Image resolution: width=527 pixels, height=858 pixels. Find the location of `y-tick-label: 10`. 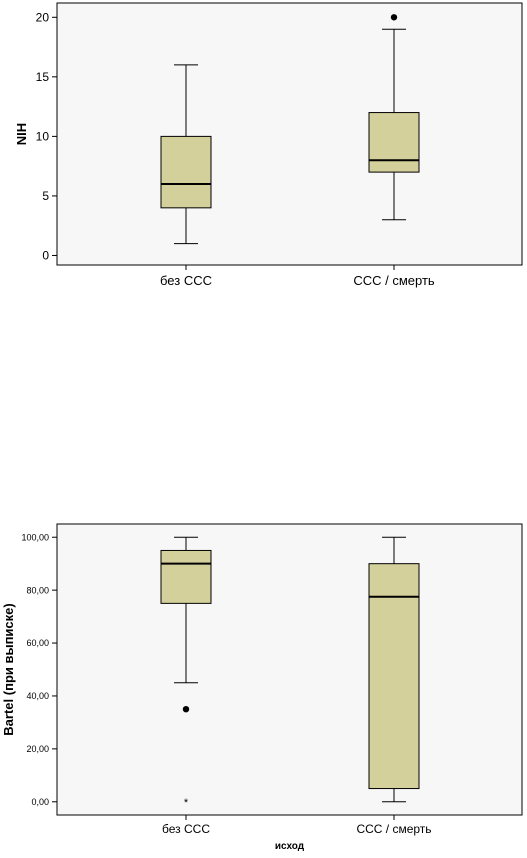

y-tick-label: 10 is located at coordinates (43, 137).